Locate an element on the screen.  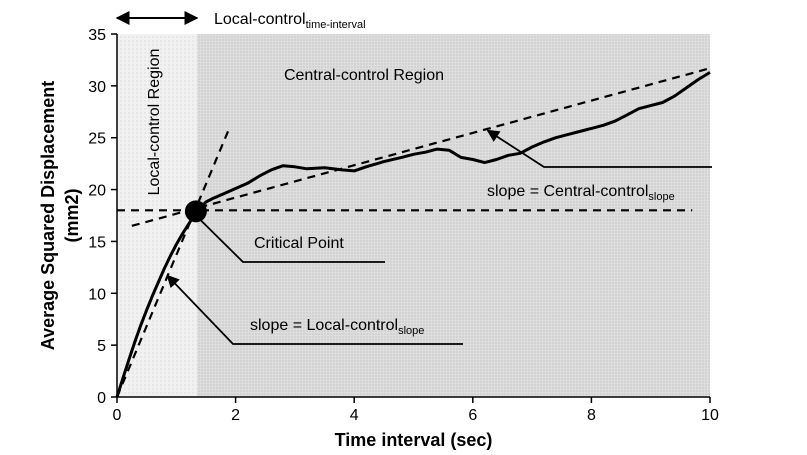
critical-point-label: Critical Point is located at coordinates (299, 243).